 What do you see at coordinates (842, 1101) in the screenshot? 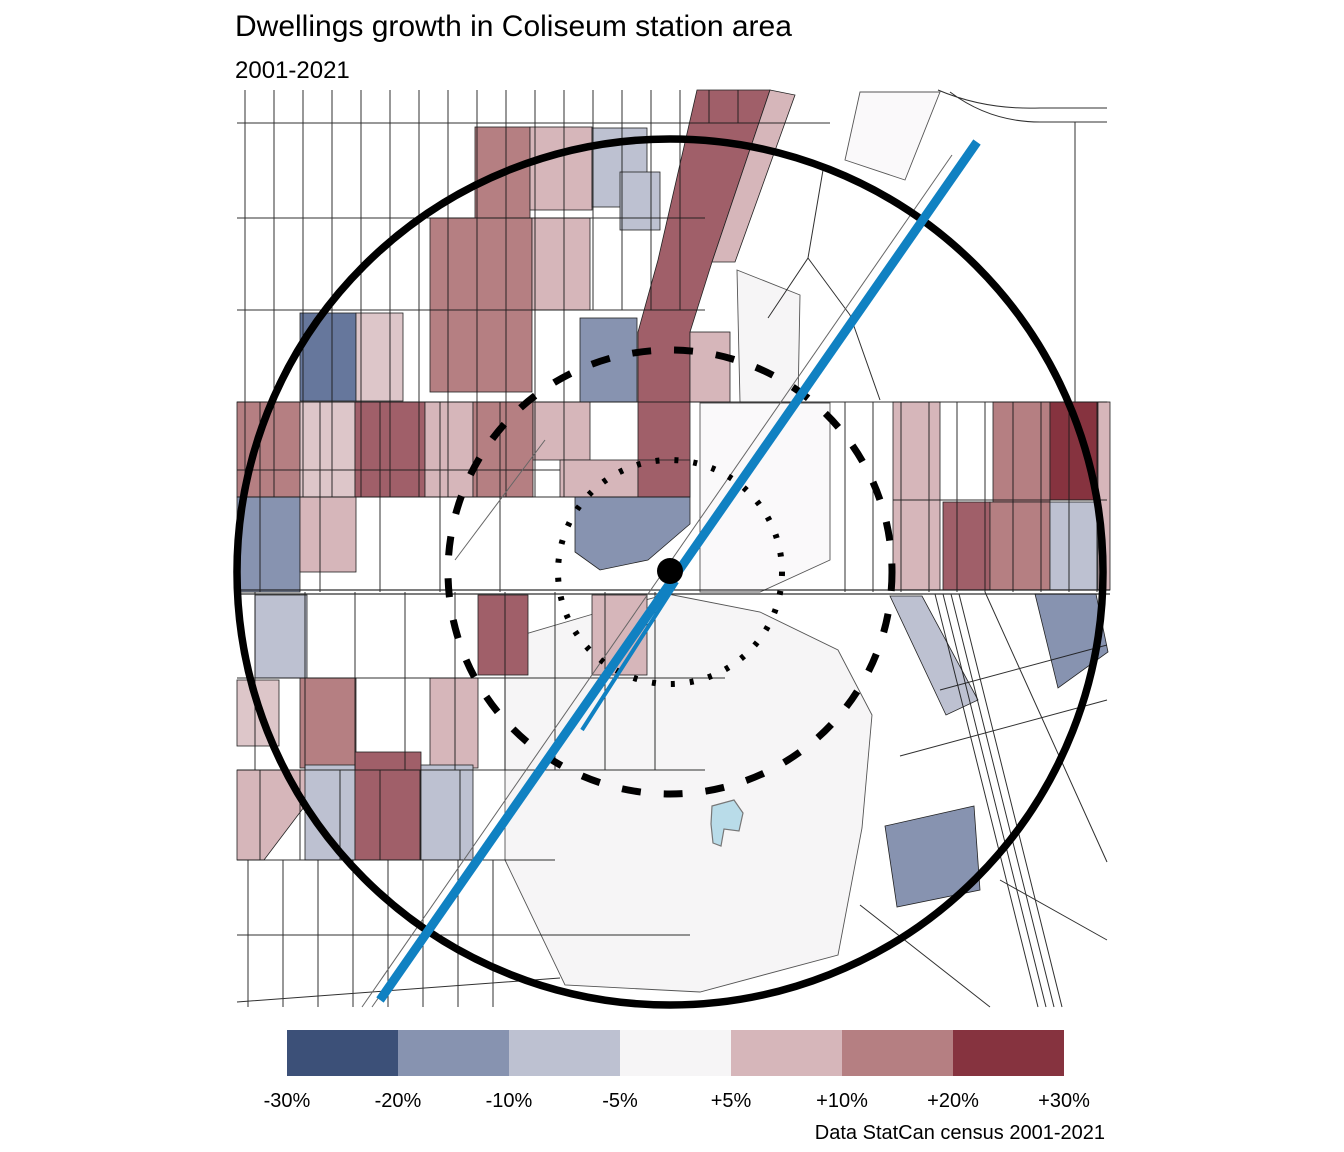
I see `legend-label: +10%` at bounding box center [842, 1101].